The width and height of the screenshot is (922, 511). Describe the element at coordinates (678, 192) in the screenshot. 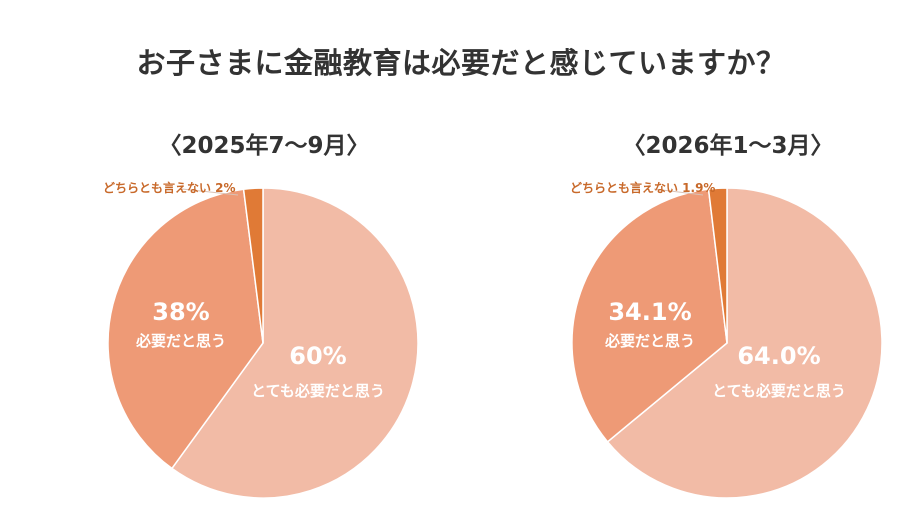

I see `pie-1-leader-line` at that location.